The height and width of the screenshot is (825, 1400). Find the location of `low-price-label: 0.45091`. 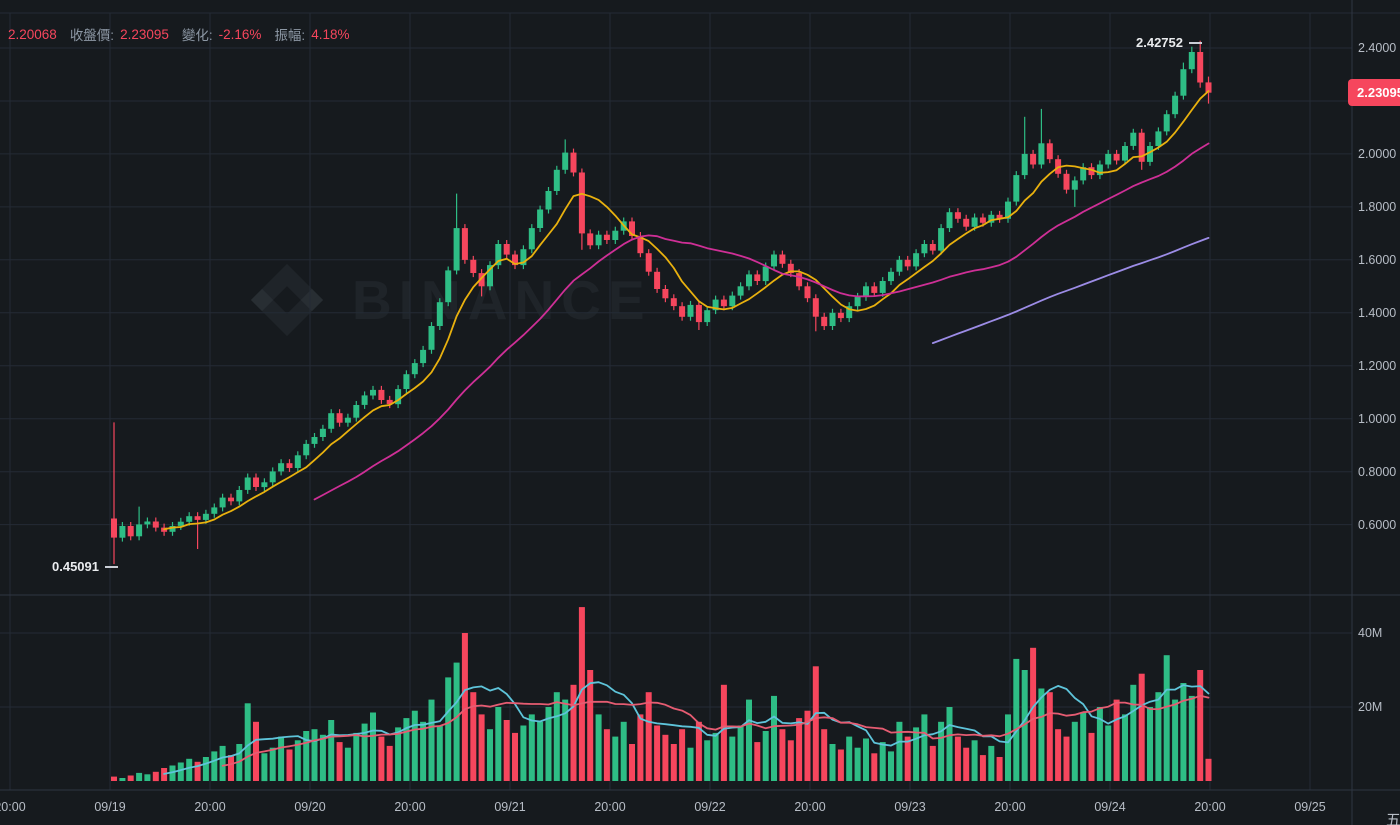

low-price-label: 0.45091 is located at coordinates (75, 566).